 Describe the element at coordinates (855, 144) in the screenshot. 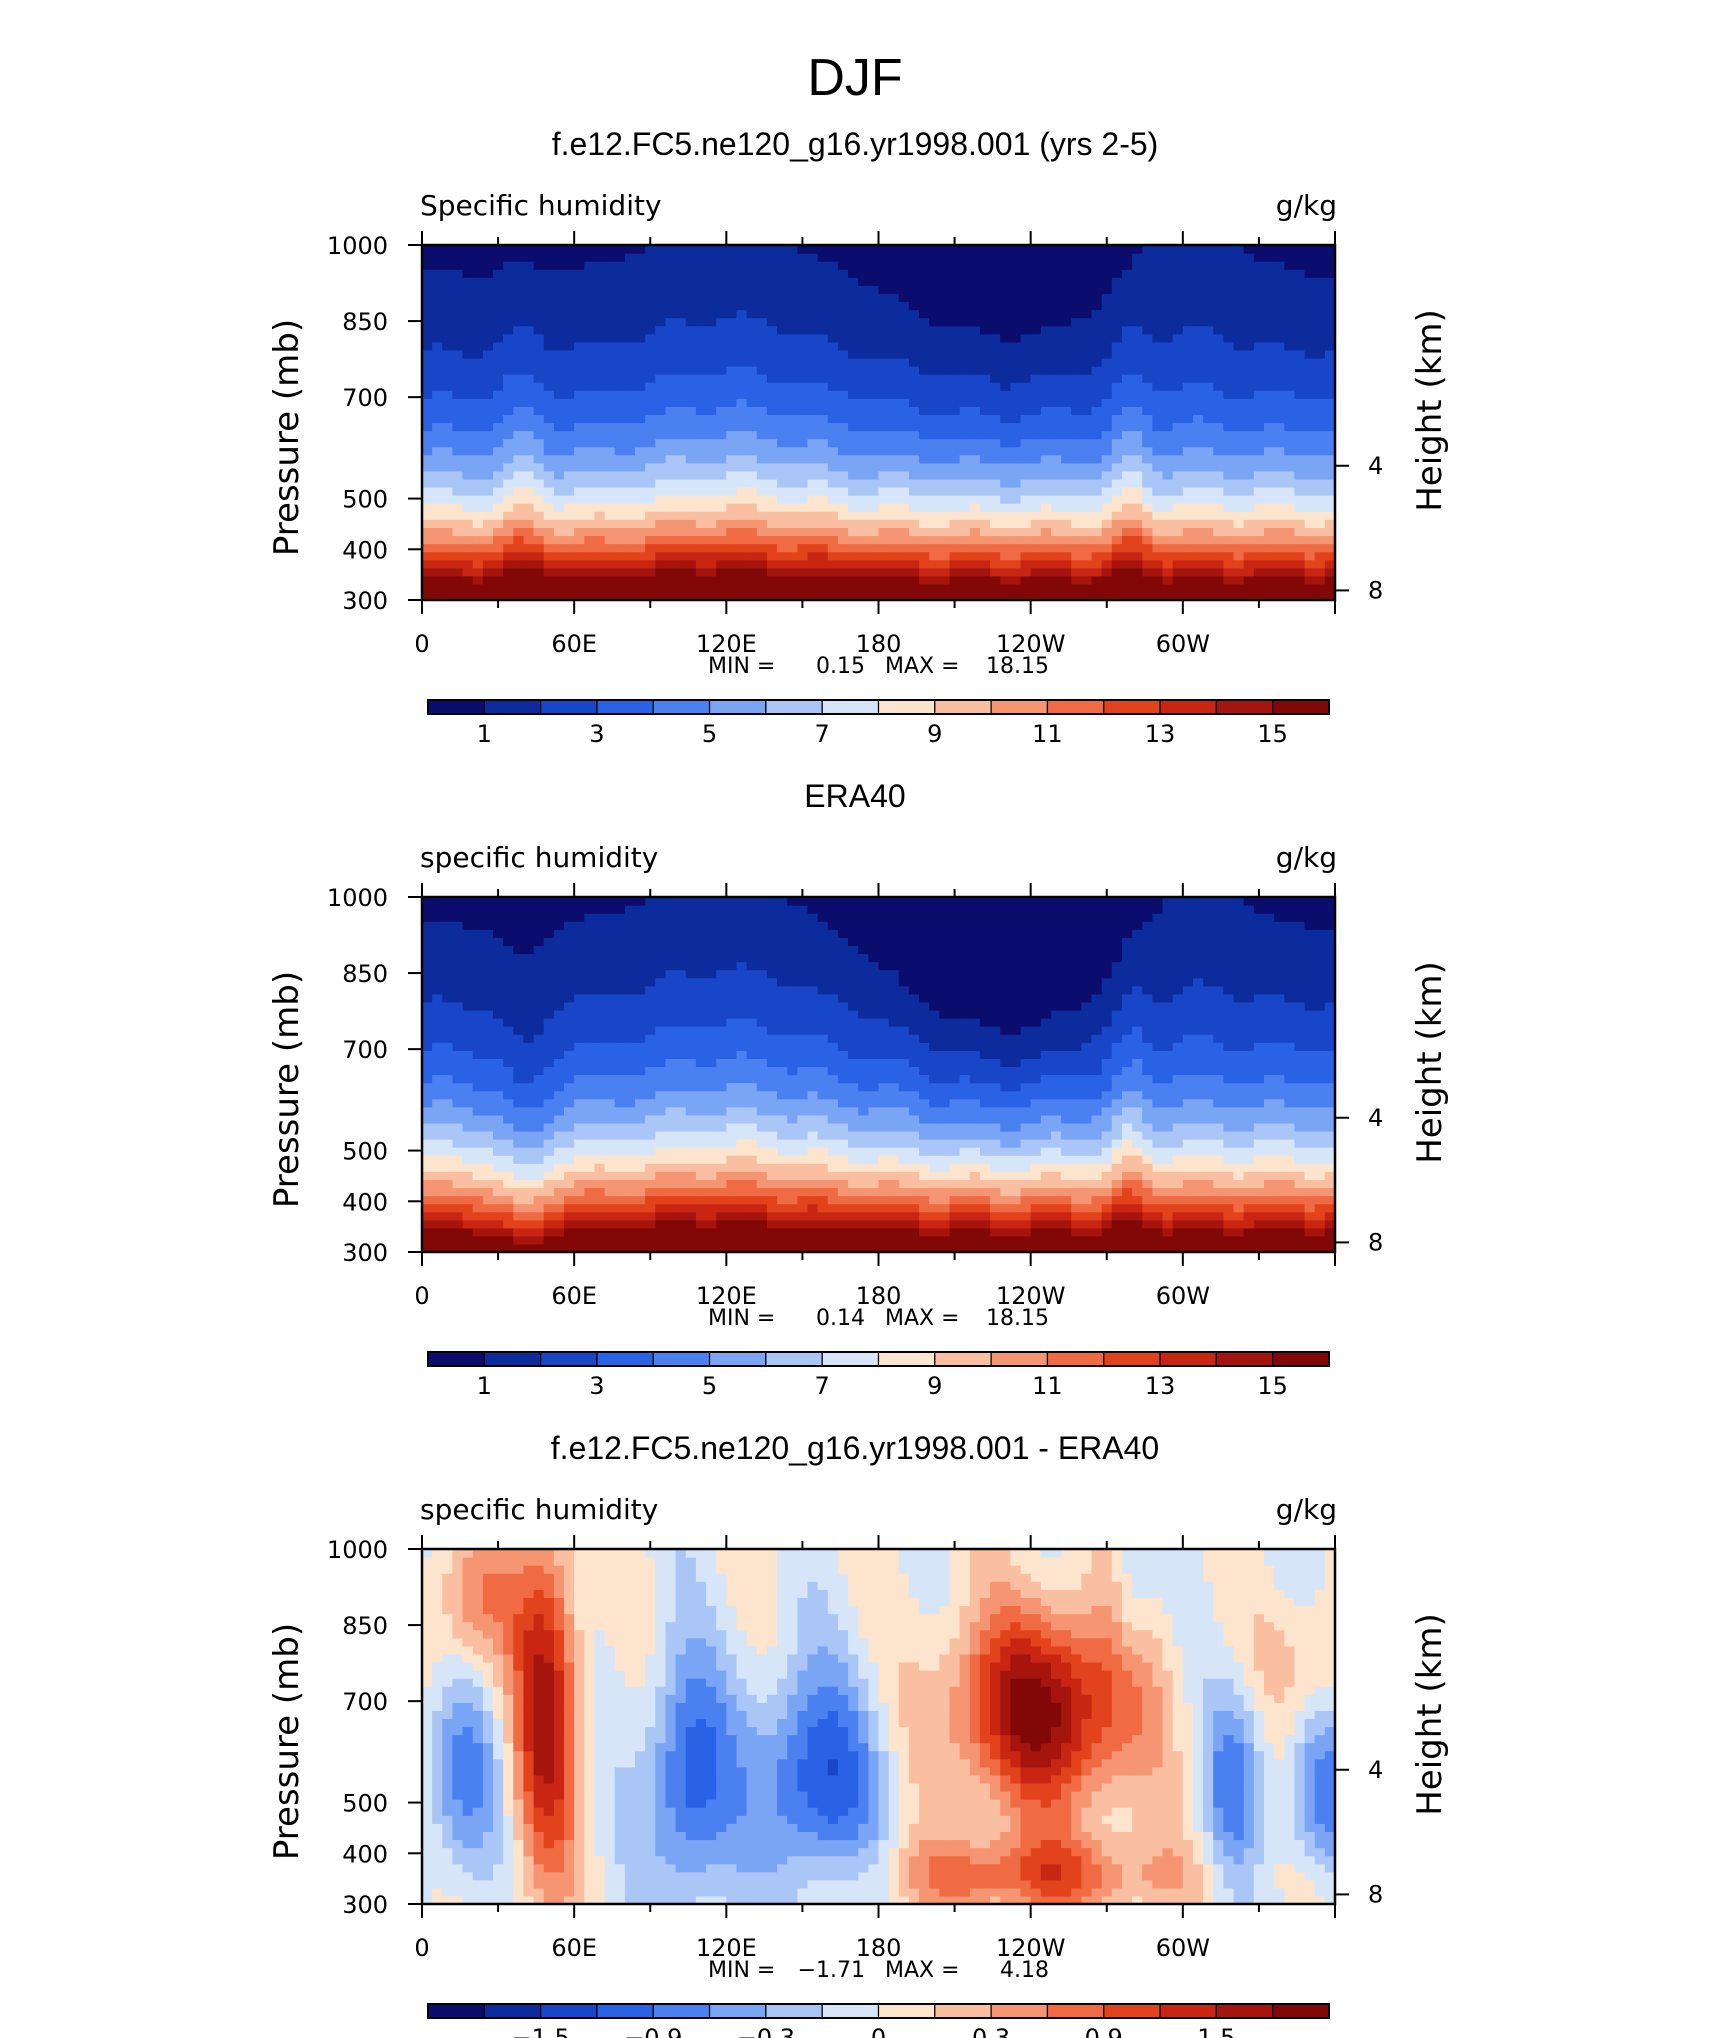

I see `panel-title: f.e12.FC5.ne120_g16.yr1998.001 (yrs 2-5)` at that location.